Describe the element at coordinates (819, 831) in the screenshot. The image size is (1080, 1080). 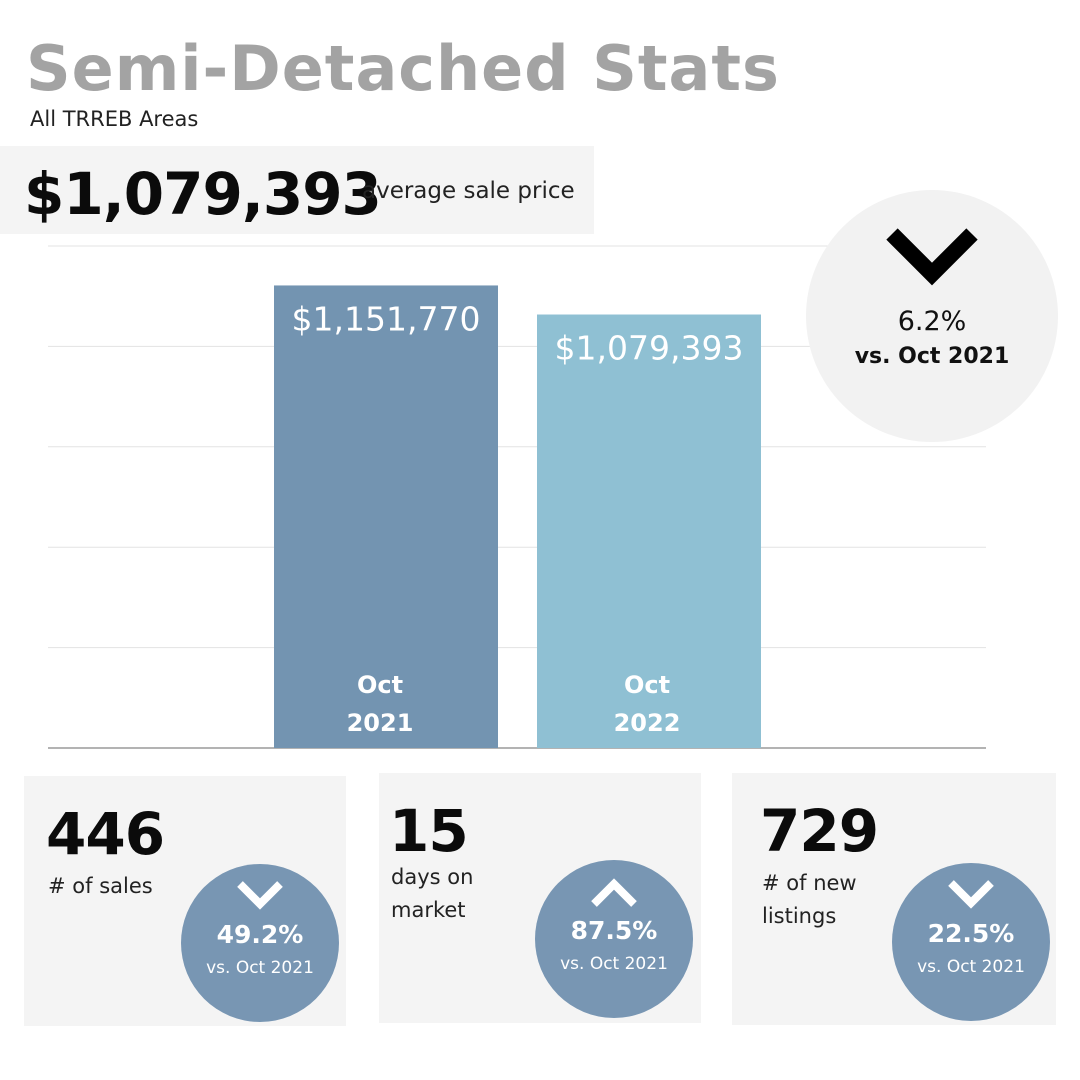
I see `stat-value: 729` at that location.